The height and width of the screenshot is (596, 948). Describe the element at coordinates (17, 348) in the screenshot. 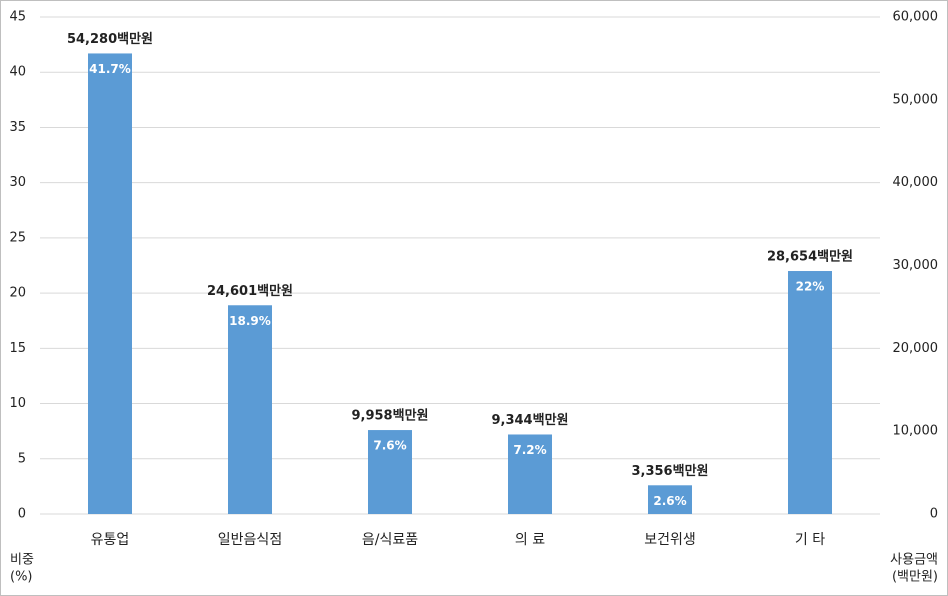

I see `y-tick-label: 15` at that location.